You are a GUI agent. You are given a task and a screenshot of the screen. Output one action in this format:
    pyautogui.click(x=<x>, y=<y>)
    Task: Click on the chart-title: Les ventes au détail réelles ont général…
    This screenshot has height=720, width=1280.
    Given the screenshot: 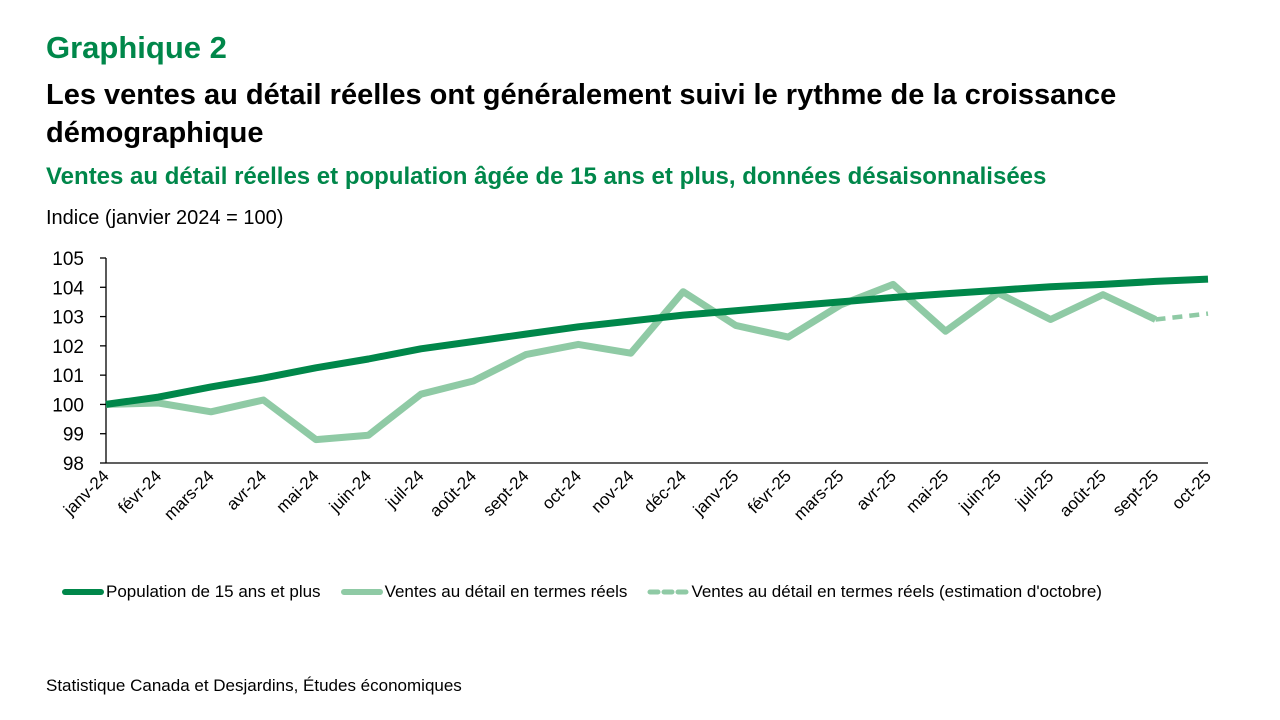 What is the action you would take?
    pyautogui.click(x=581, y=114)
    